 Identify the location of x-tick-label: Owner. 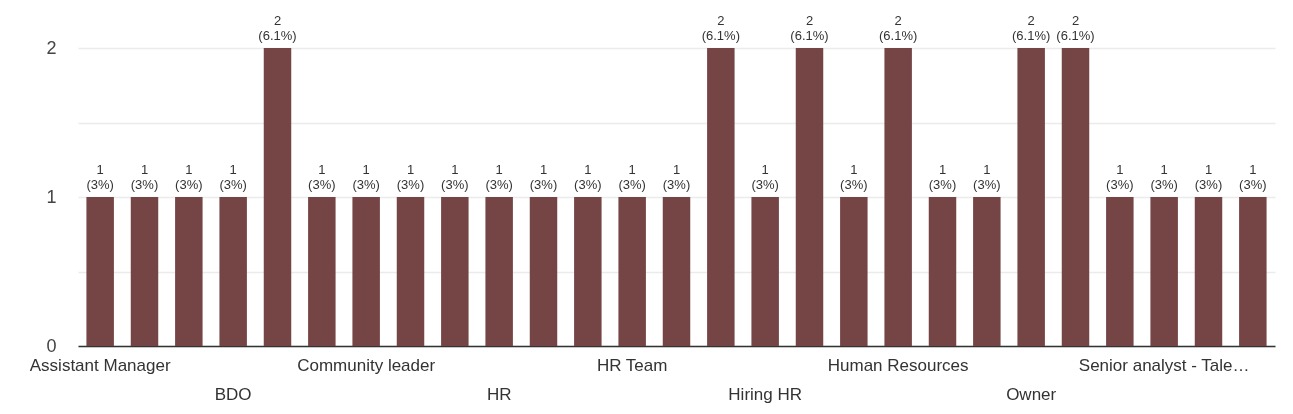
(1031, 394).